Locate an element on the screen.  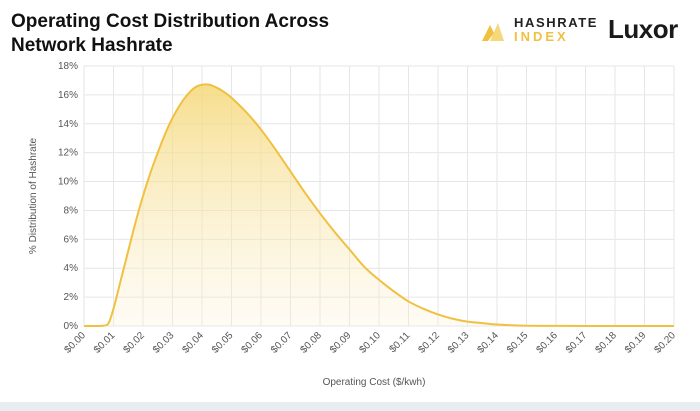
x-tick-label: $0.13 is located at coordinates (459, 343).